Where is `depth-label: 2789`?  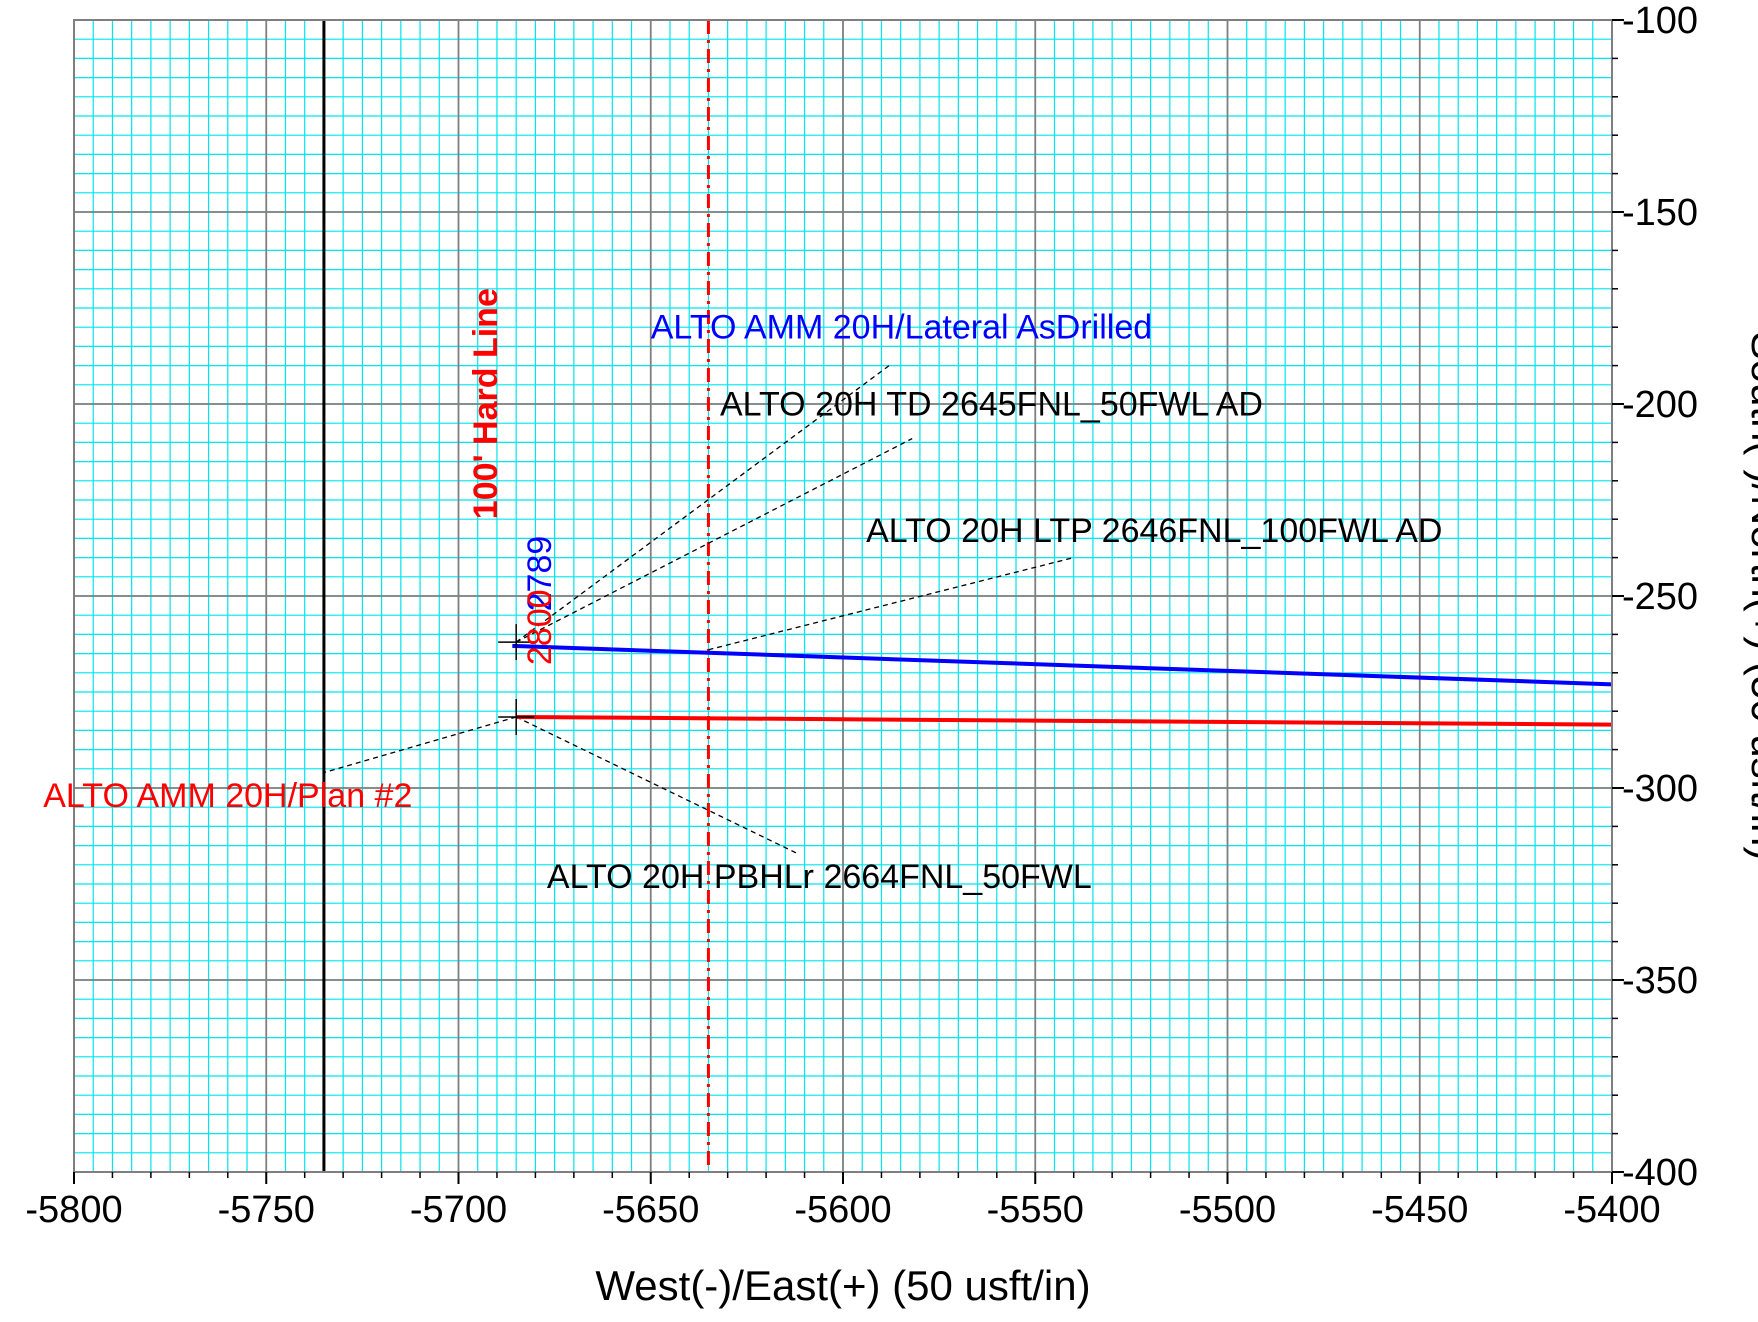 depth-label: 2789 is located at coordinates (540, 574).